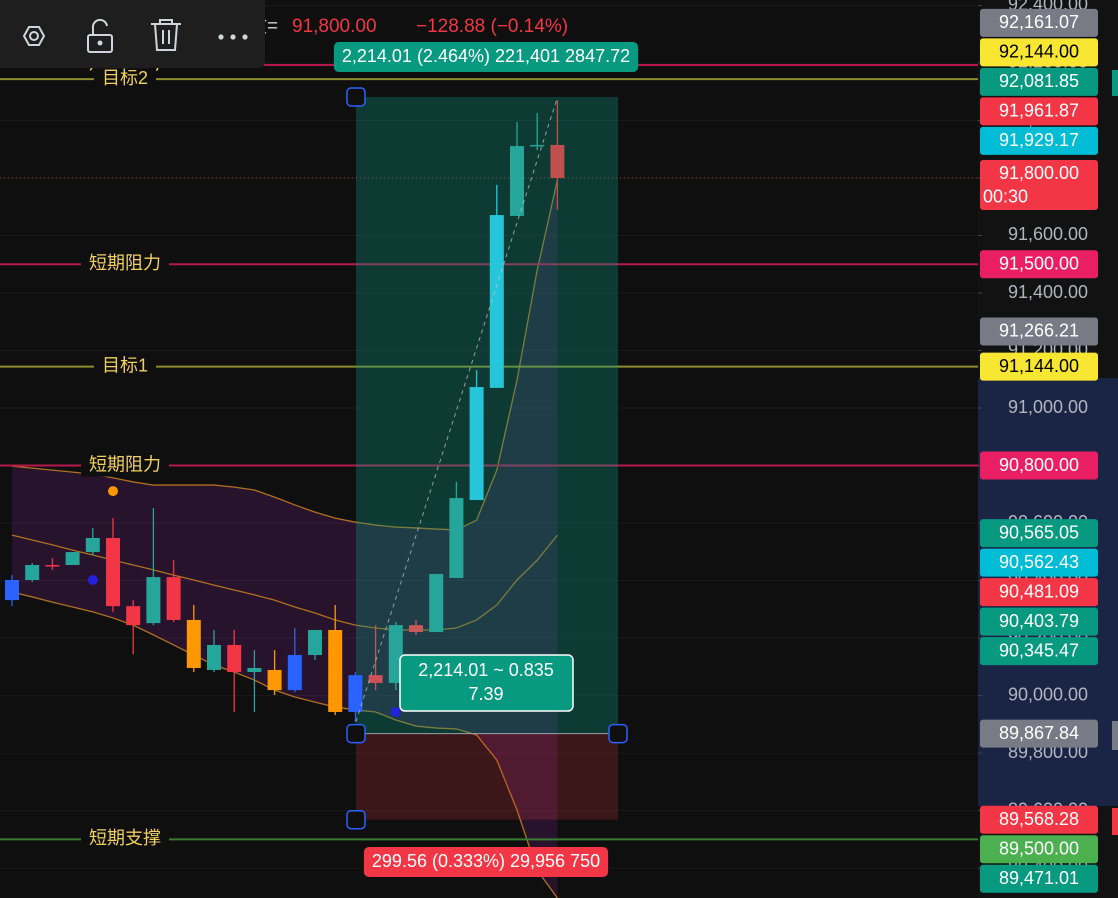 This screenshot has width=1118, height=898. I want to click on level-label: 短期支撑, so click(125, 838).